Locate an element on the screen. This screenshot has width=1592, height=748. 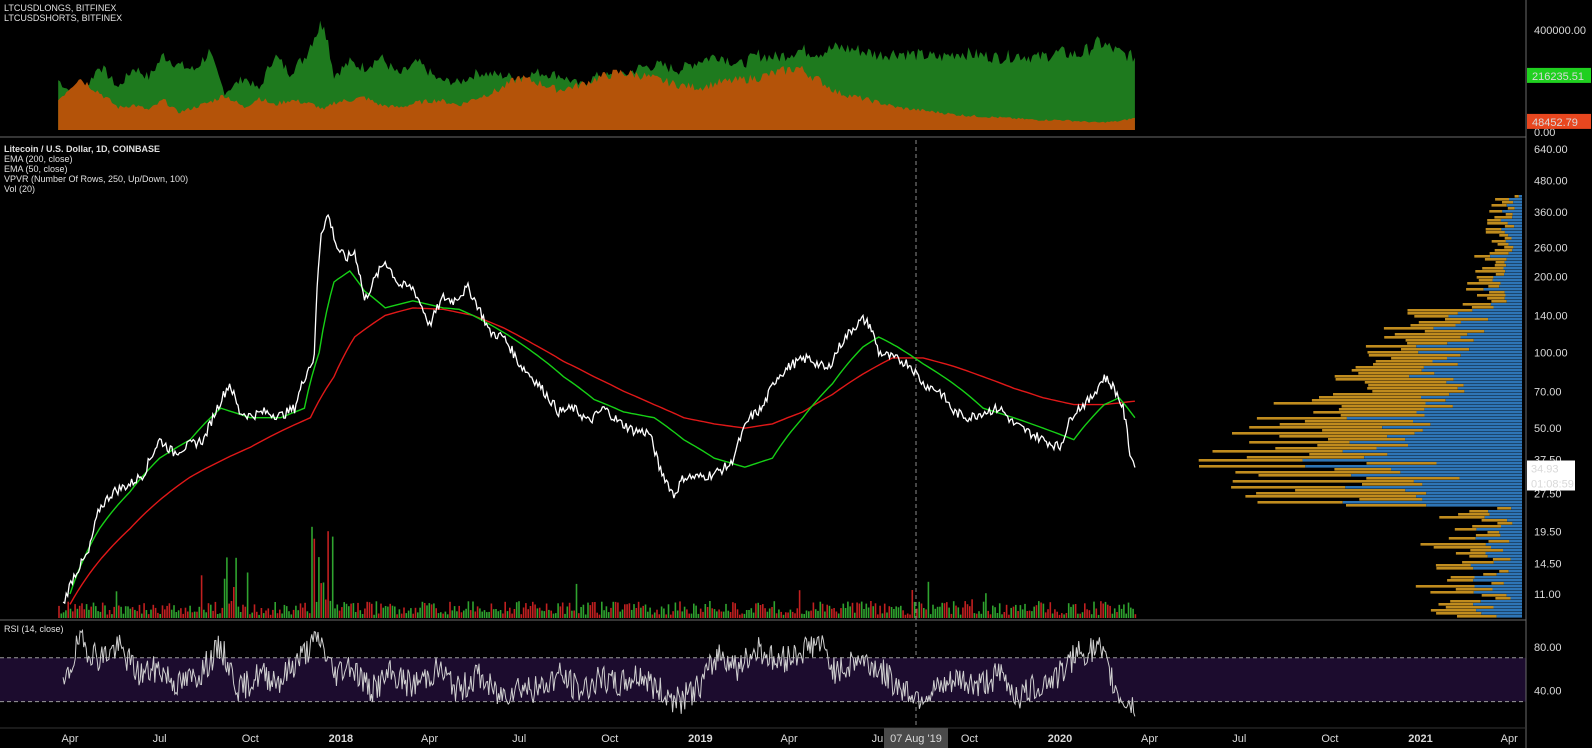
longs-last-value: 216235.51 is located at coordinates (1558, 77).